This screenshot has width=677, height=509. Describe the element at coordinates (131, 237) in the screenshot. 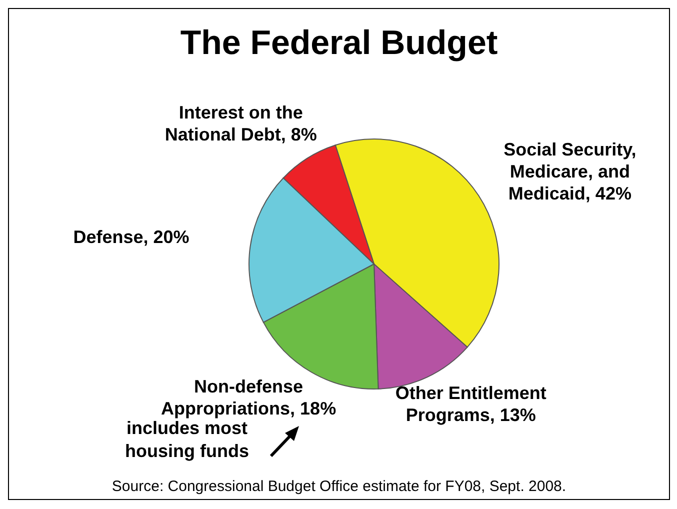

I see `slice-label: Defense, 20%` at that location.